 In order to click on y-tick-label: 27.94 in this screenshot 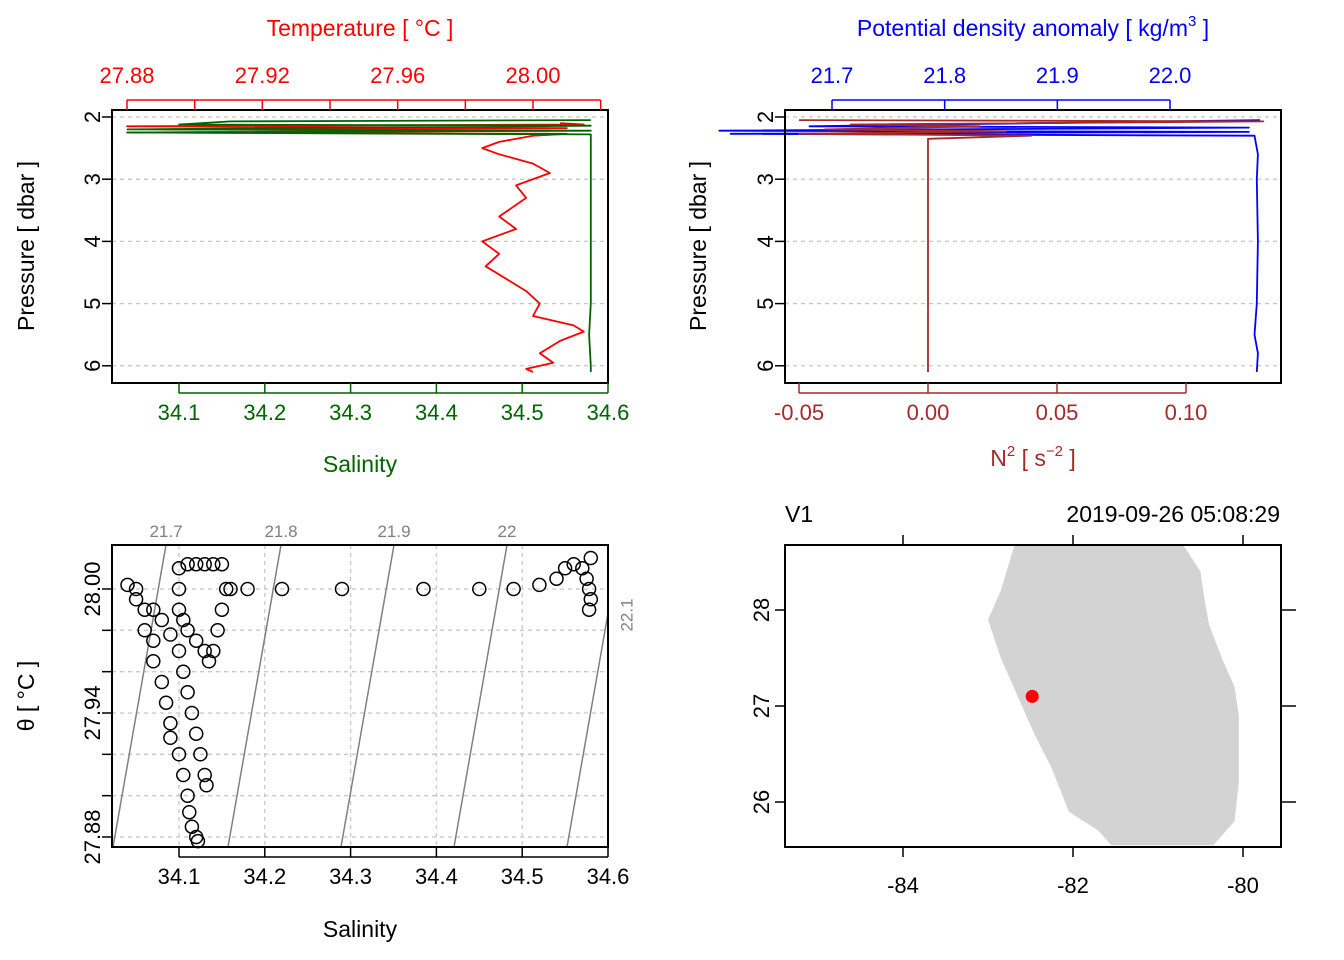, I will do `click(92, 712)`.